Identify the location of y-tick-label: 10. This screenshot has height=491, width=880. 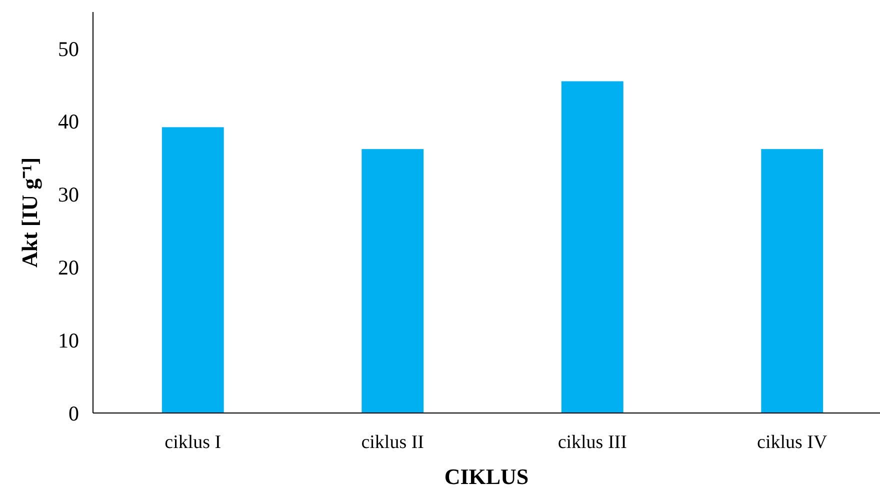
(68, 340).